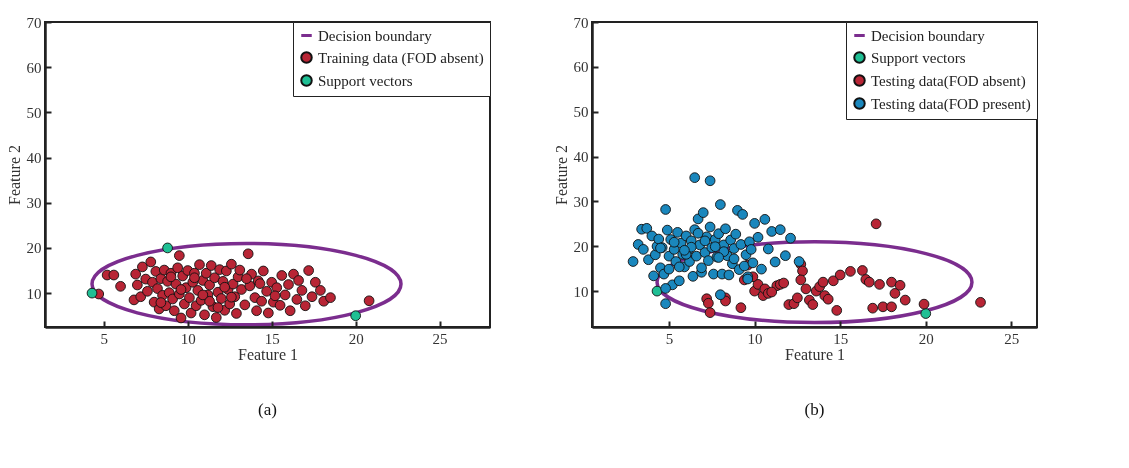 The width and height of the screenshot is (1129, 468). Describe the element at coordinates (401, 58) in the screenshot. I see `legend-label: Training data (FOD absent)` at that location.